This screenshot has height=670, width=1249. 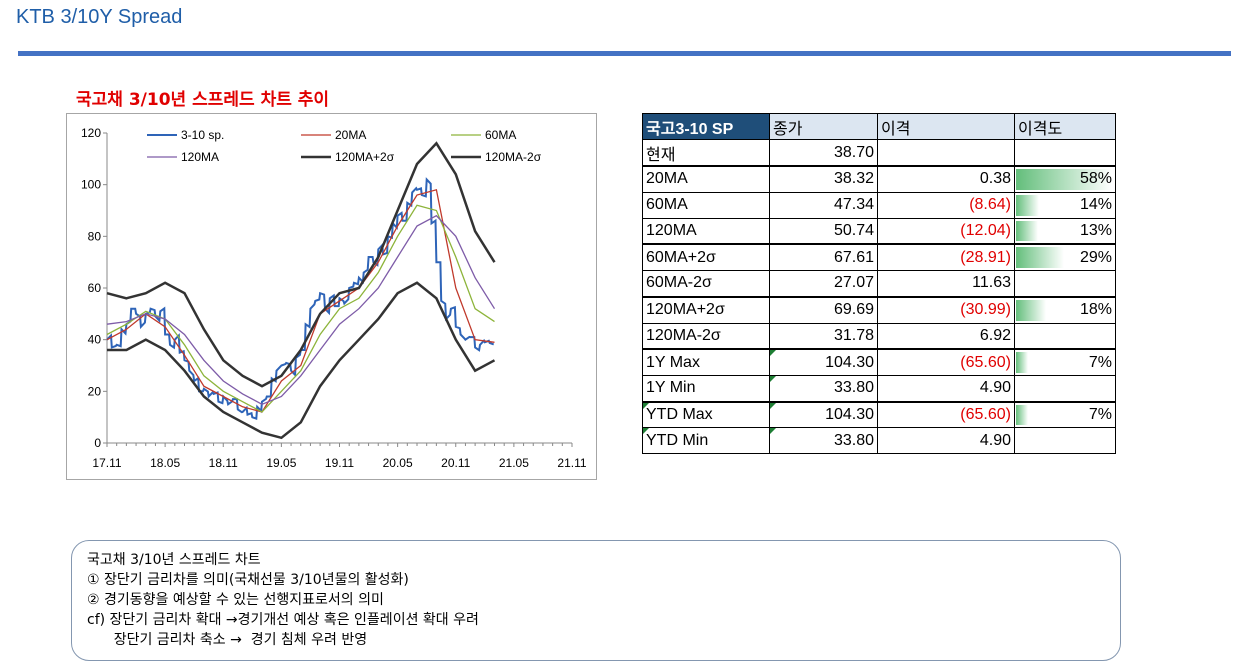 I want to click on table-row: YTD Min 33.80 4.90, so click(x=879, y=441).